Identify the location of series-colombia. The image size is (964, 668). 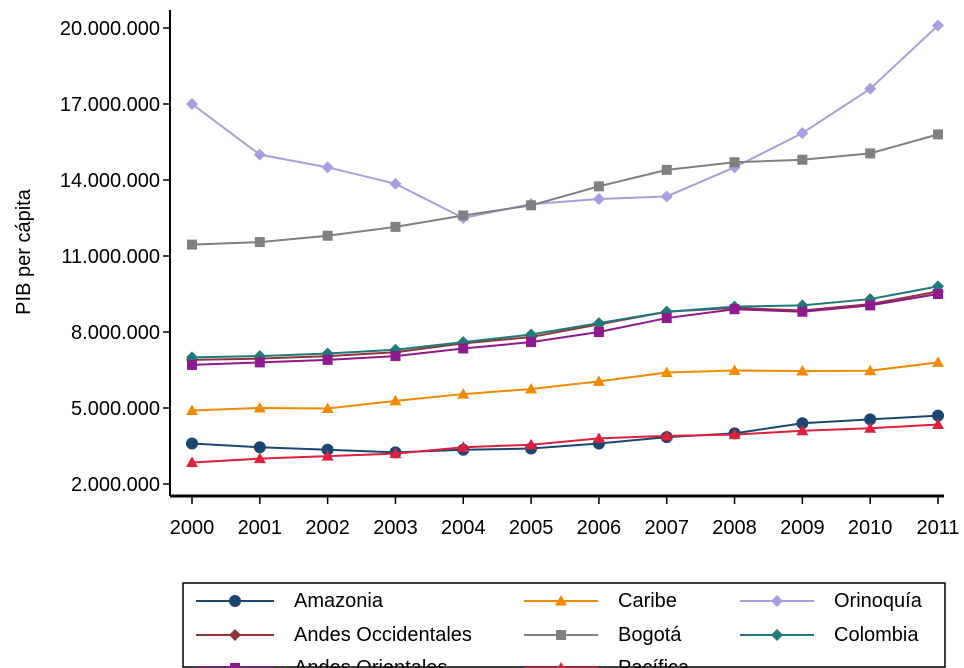
(565, 322).